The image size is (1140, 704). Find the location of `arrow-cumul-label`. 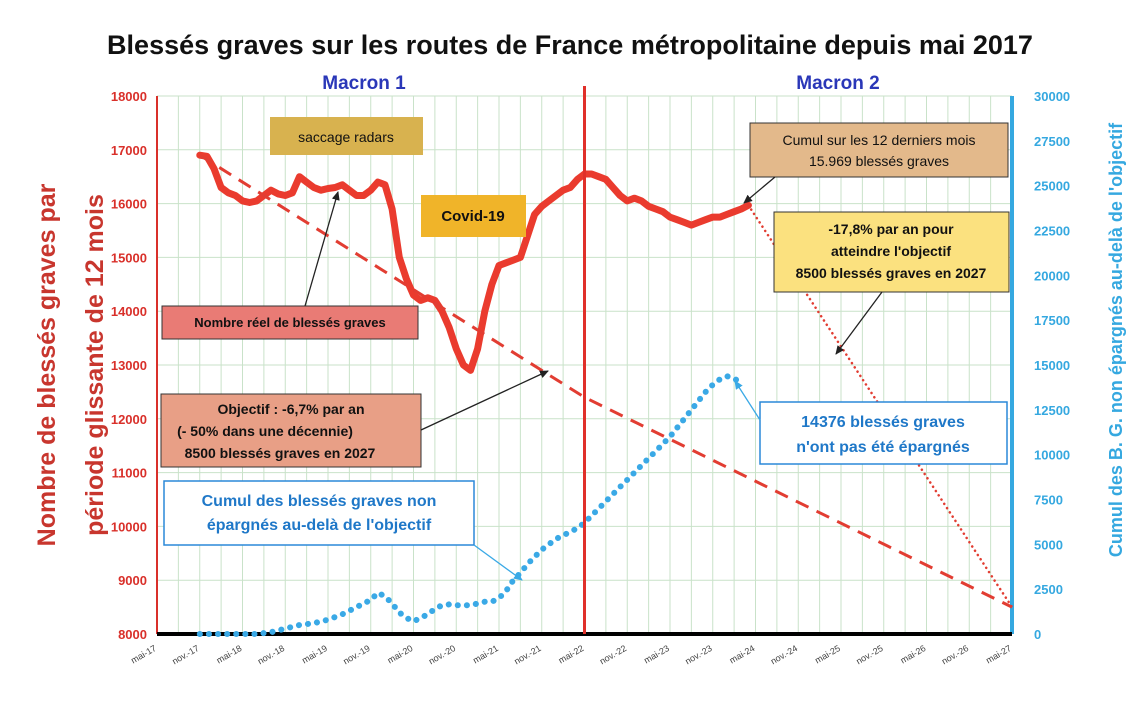

arrow-cumul-label is located at coordinates (498, 562).